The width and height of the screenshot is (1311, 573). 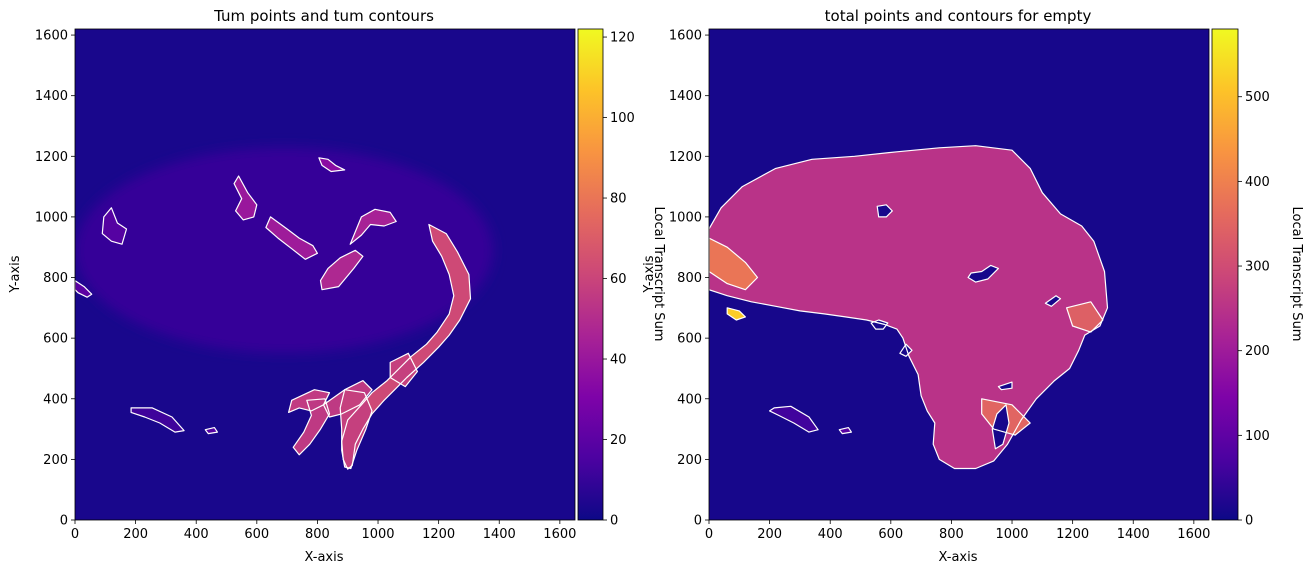 I want to click on tissue-region, so click(x=284, y=250).